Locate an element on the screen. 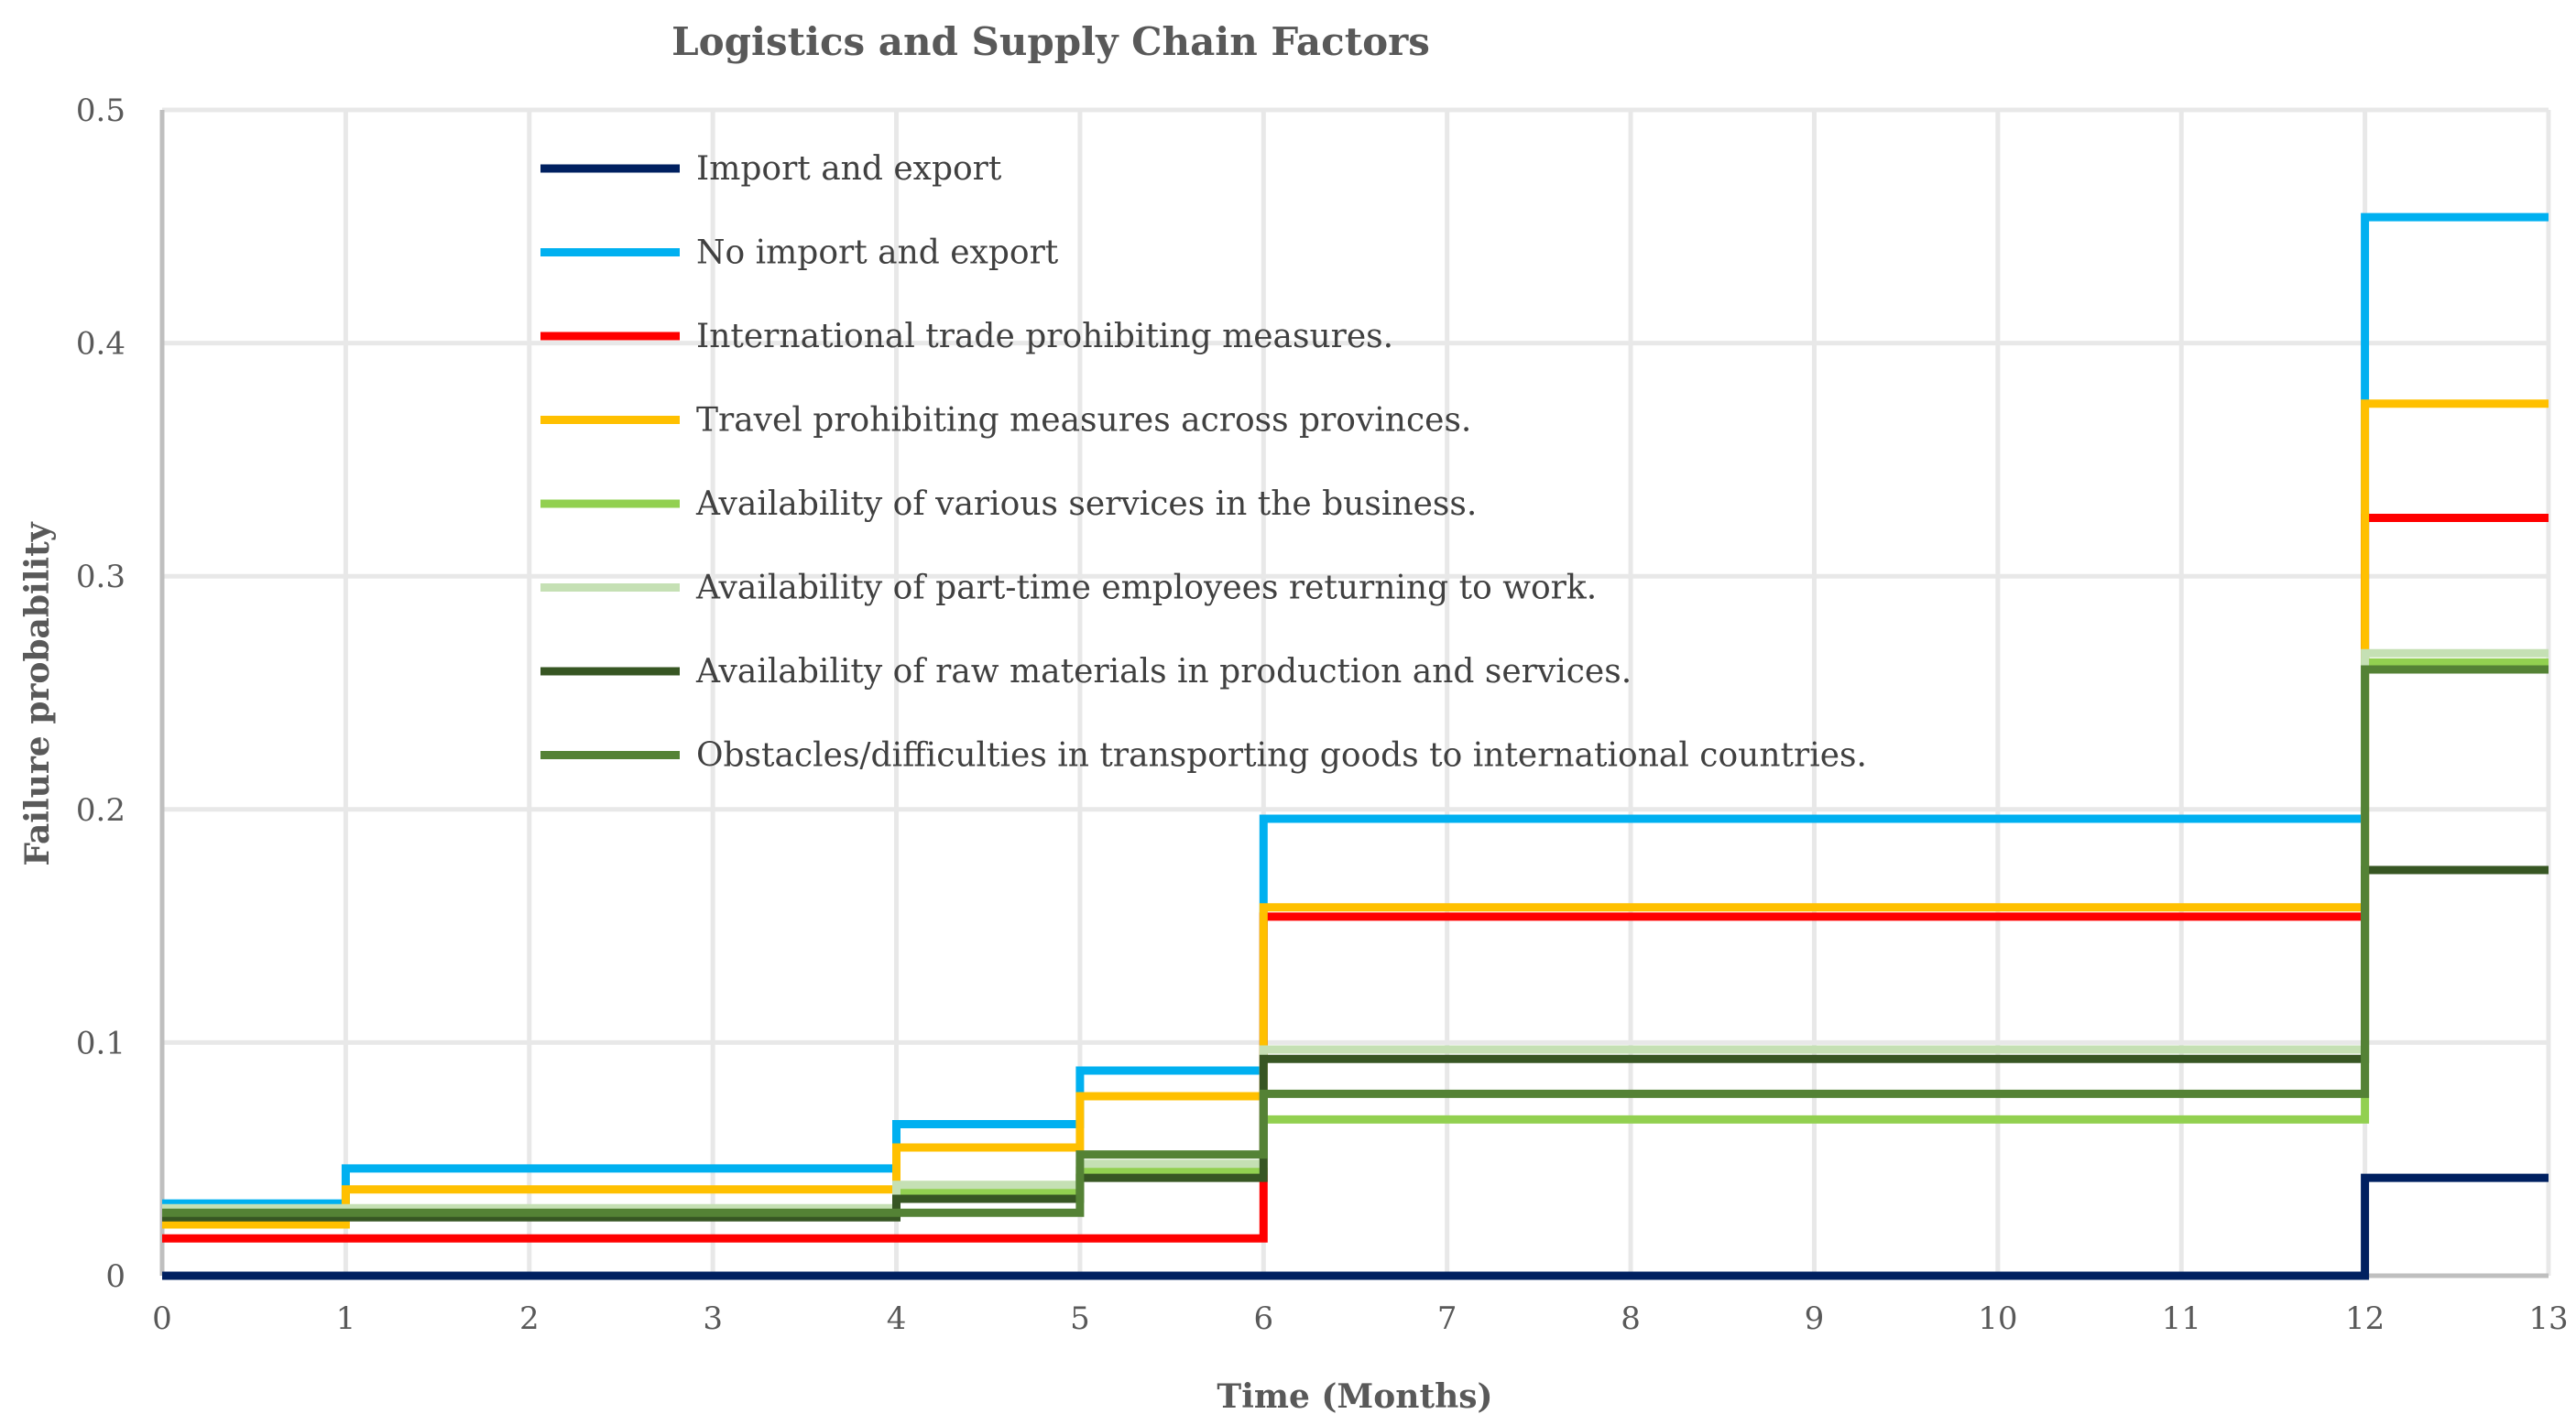 Image resolution: width=2576 pixels, height=1425 pixels. x-tick-label: 12 is located at coordinates (2365, 1318).